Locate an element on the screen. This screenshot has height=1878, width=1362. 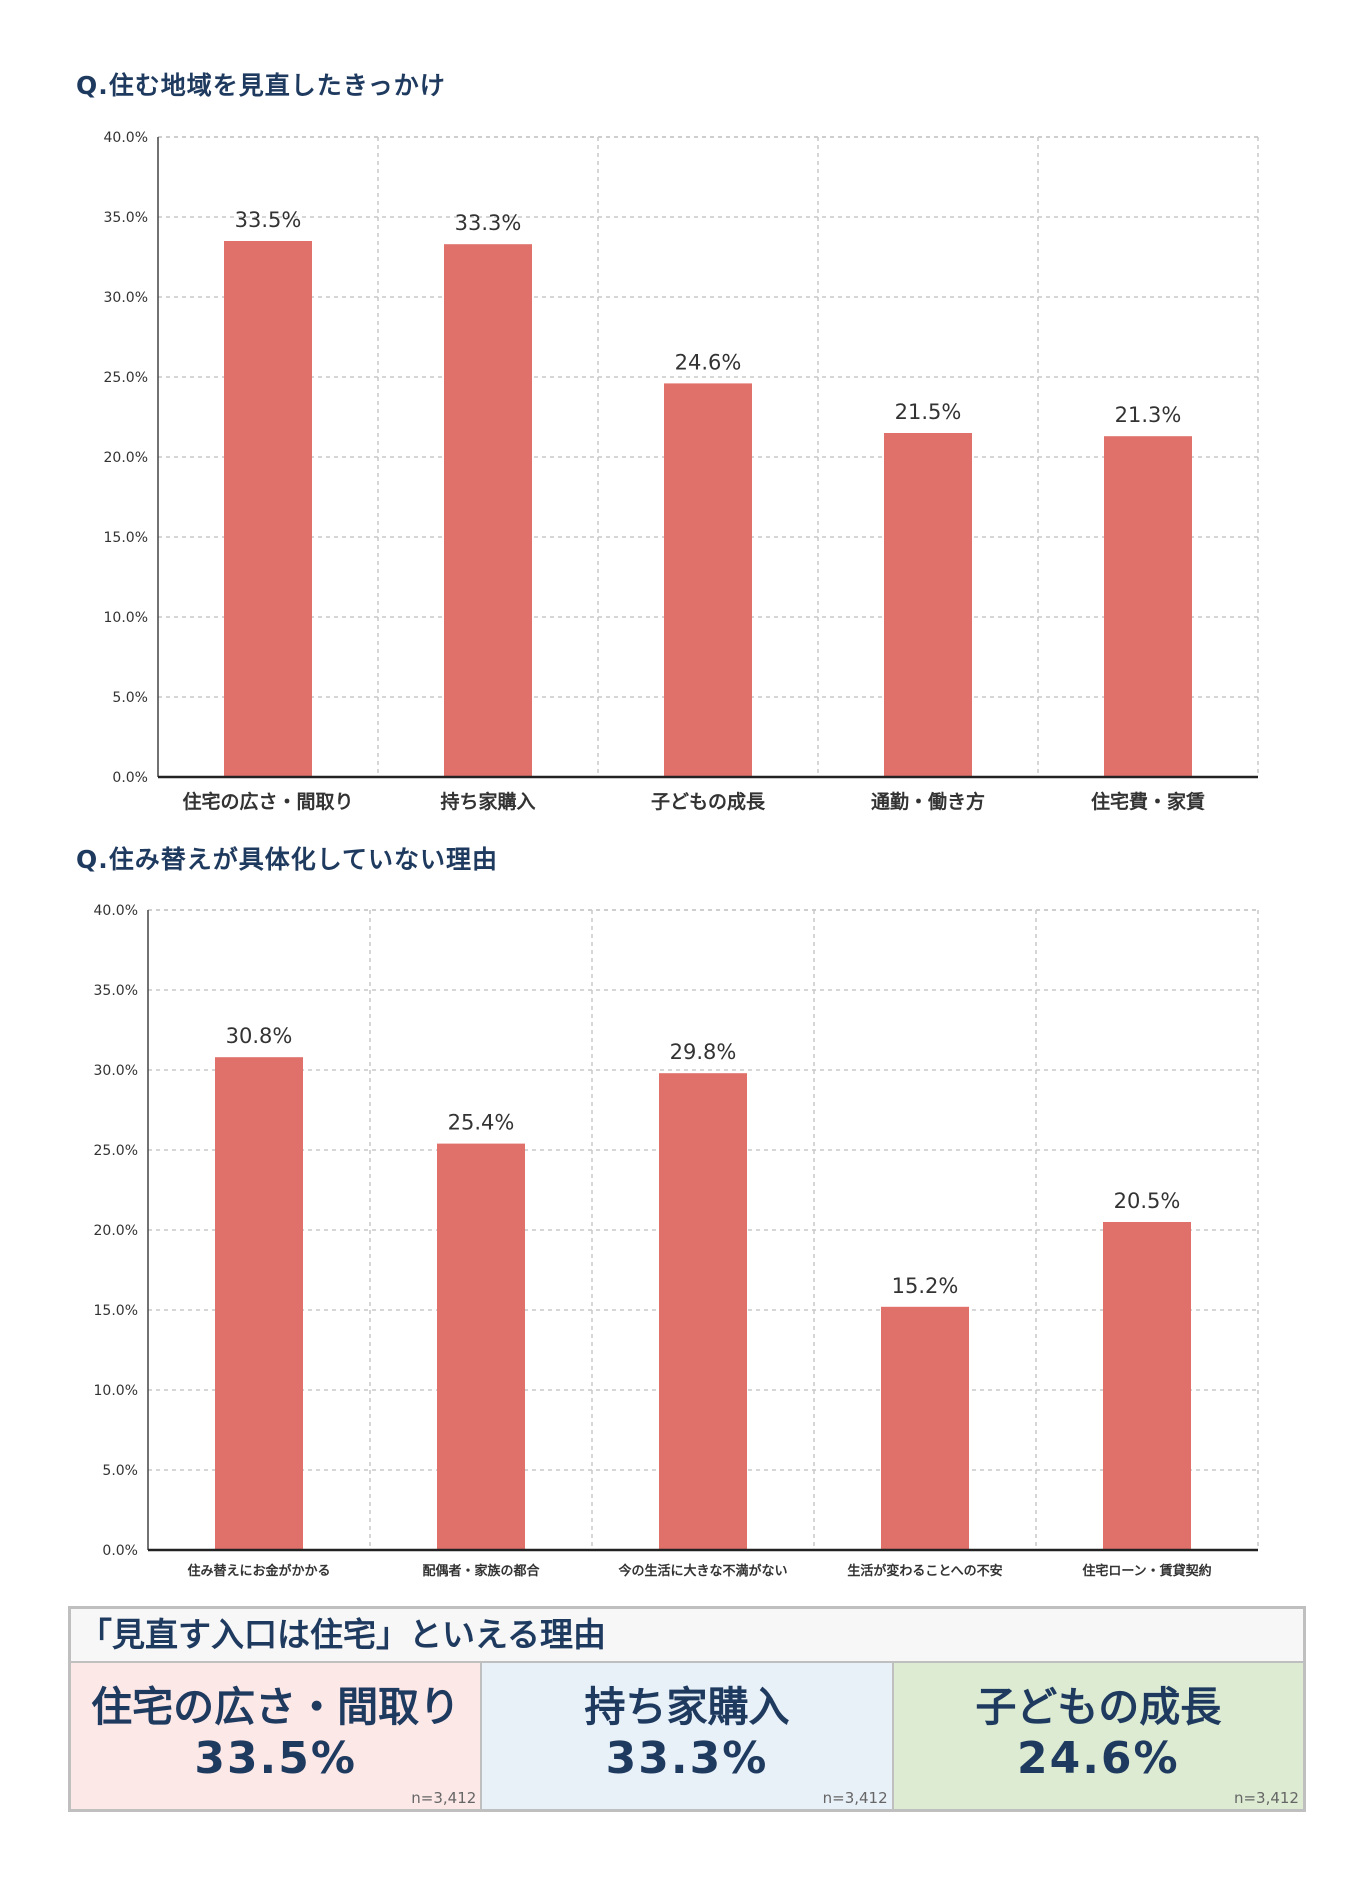
x-tick-label: 住み替えにお金がかかる is located at coordinates (258, 1571).